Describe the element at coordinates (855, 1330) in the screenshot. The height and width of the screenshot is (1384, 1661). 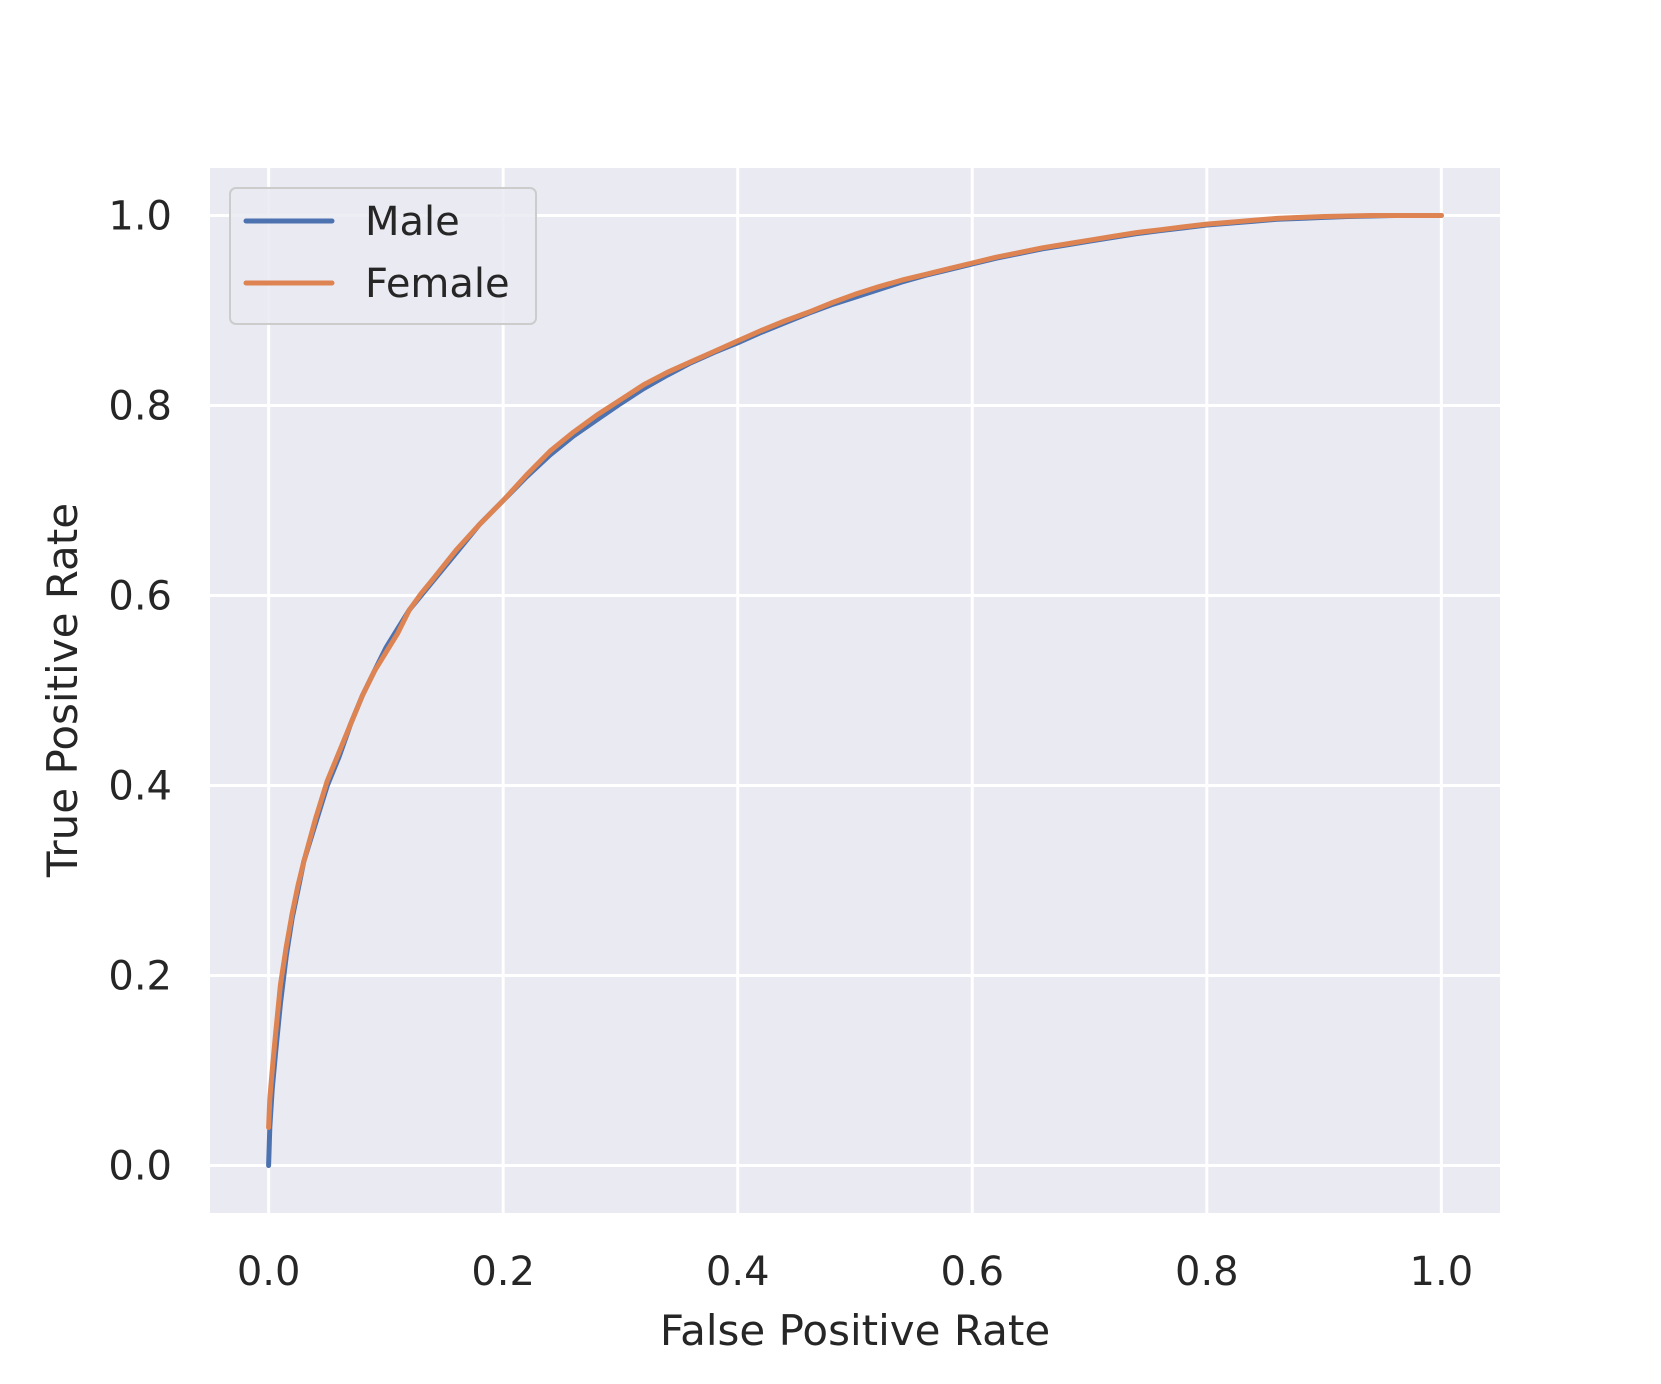
I see `x-axis-title: False Positive Rate` at that location.